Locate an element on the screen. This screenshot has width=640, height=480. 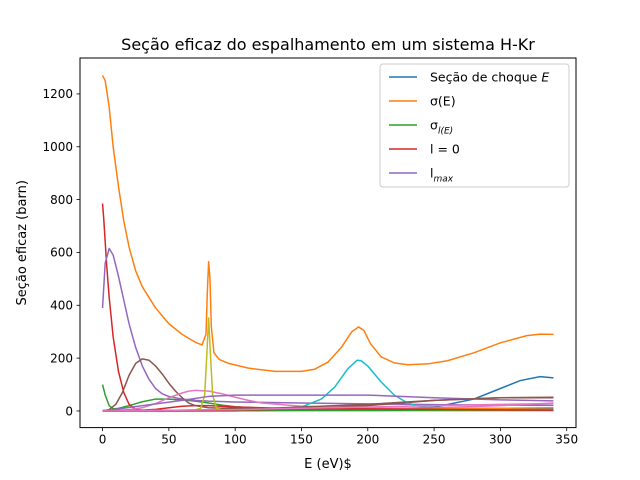
x-tick-label: 0 is located at coordinates (103, 440).